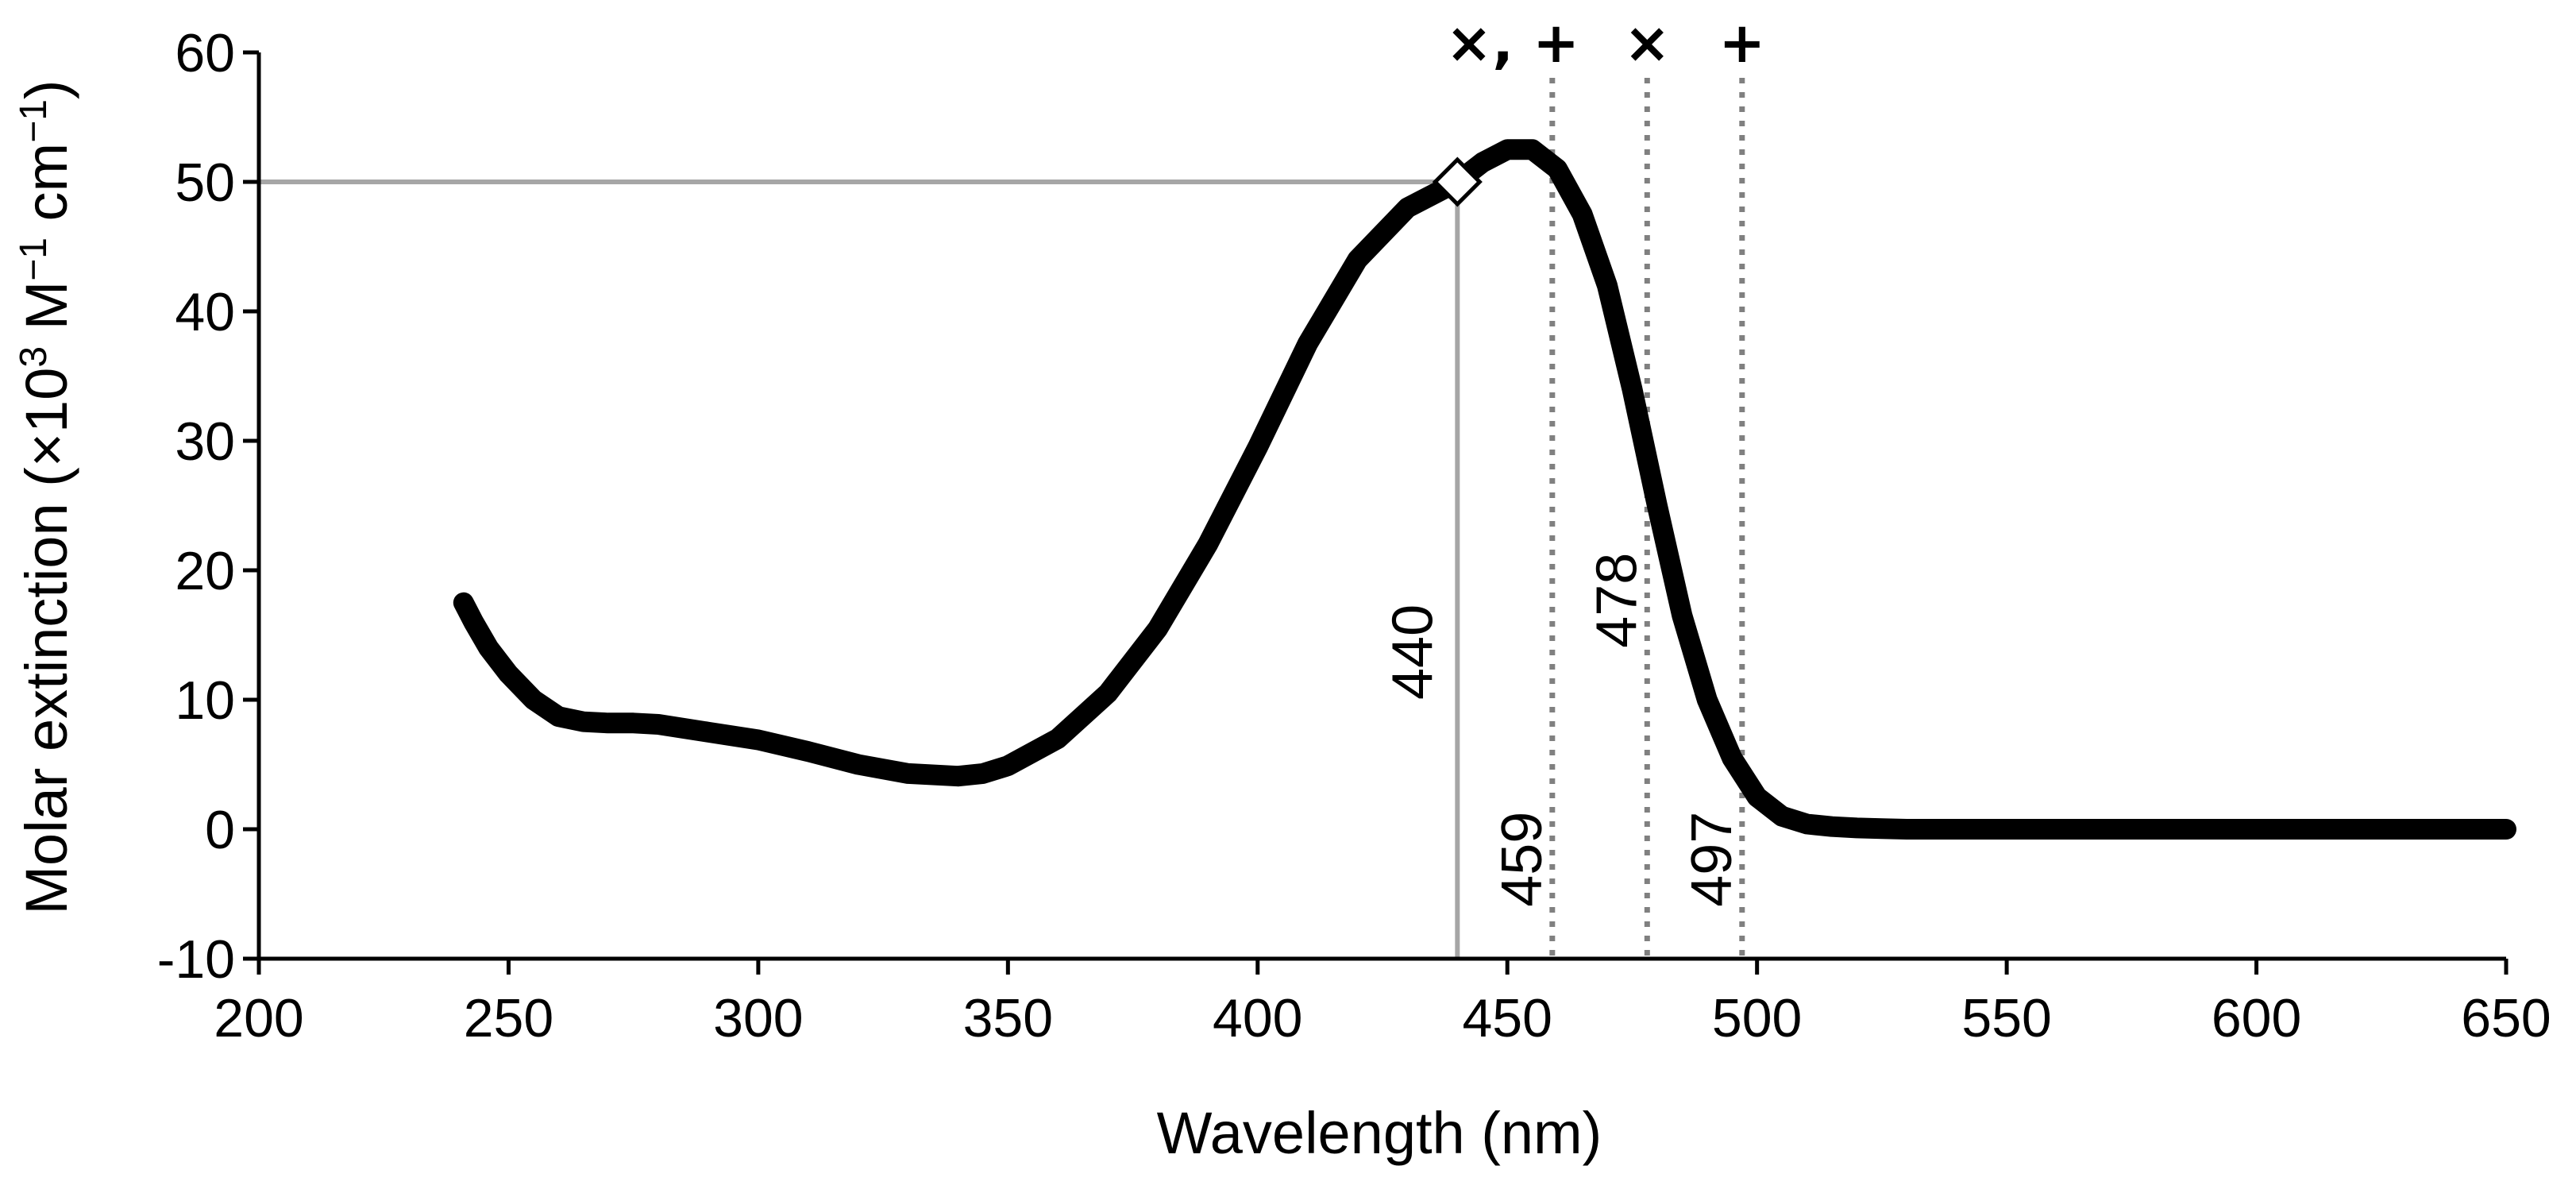 The height and width of the screenshot is (1193, 2576). Describe the element at coordinates (1412, 652) in the screenshot. I see `reference-label-440: 440` at that location.